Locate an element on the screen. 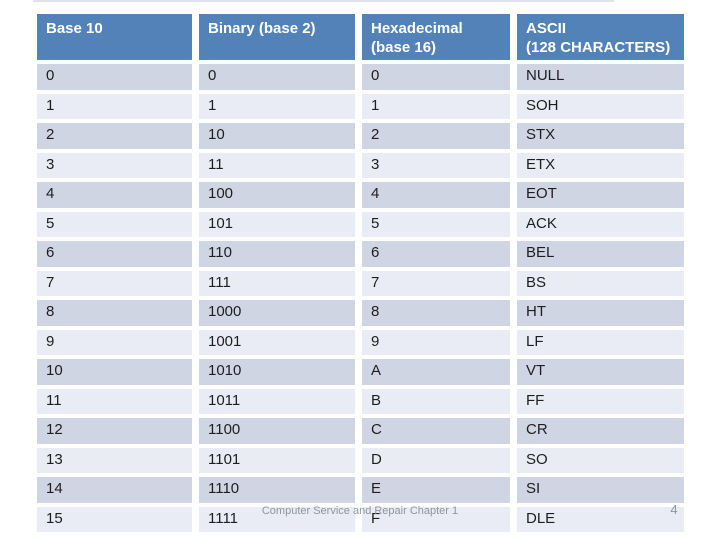  table-cell: 111 is located at coordinates (277, 283).